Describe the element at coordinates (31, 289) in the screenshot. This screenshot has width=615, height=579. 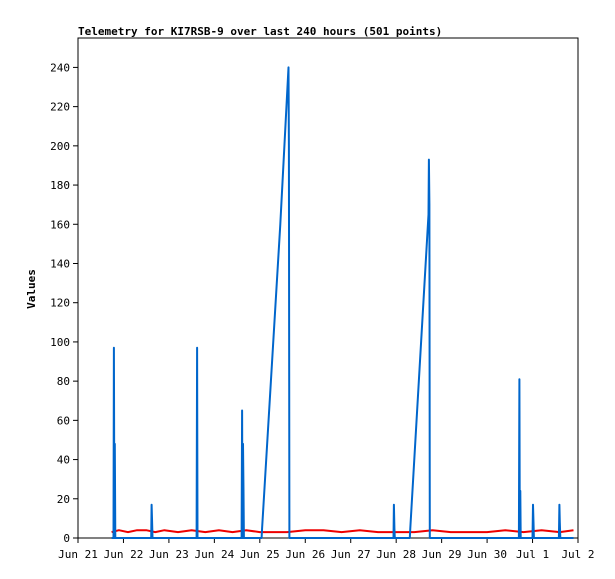
I see `y-axis-title: Values` at that location.